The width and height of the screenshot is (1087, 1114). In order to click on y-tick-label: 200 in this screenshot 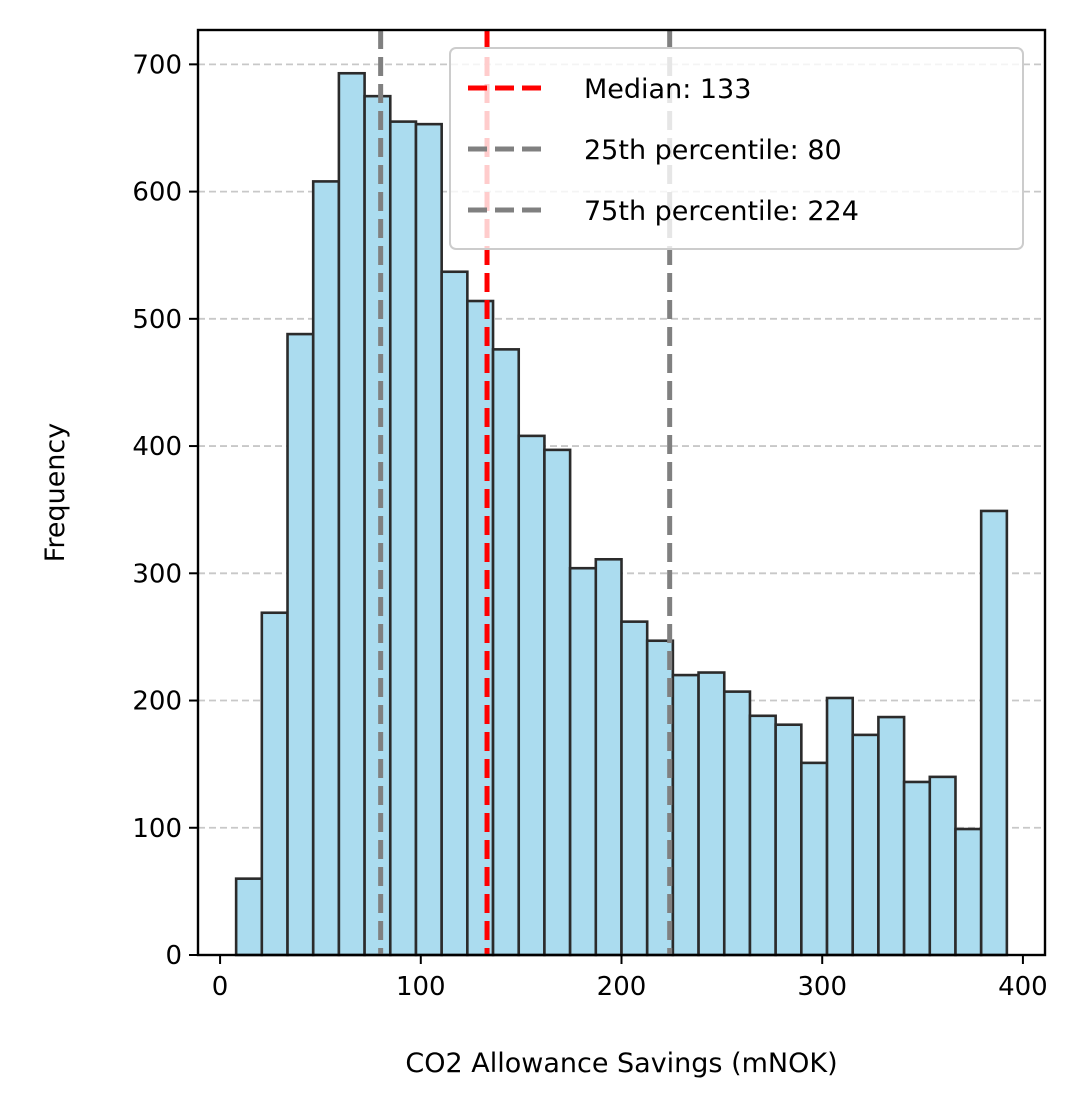, I will do `click(157, 702)`.